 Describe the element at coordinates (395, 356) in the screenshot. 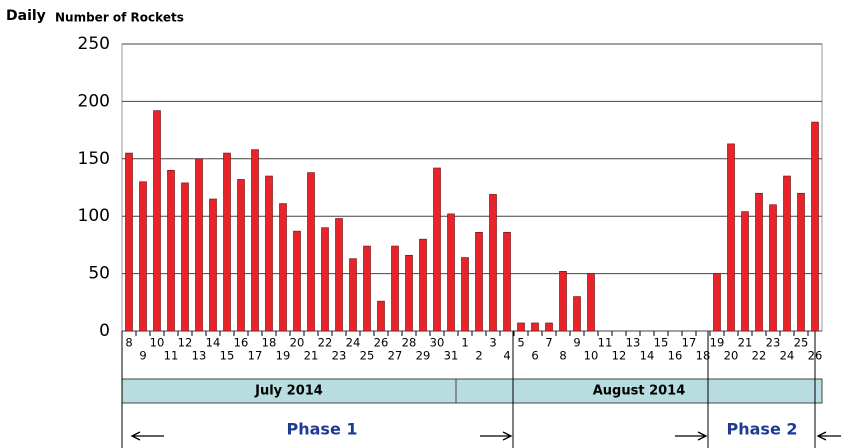

I see `x-tick-label: 27` at that location.